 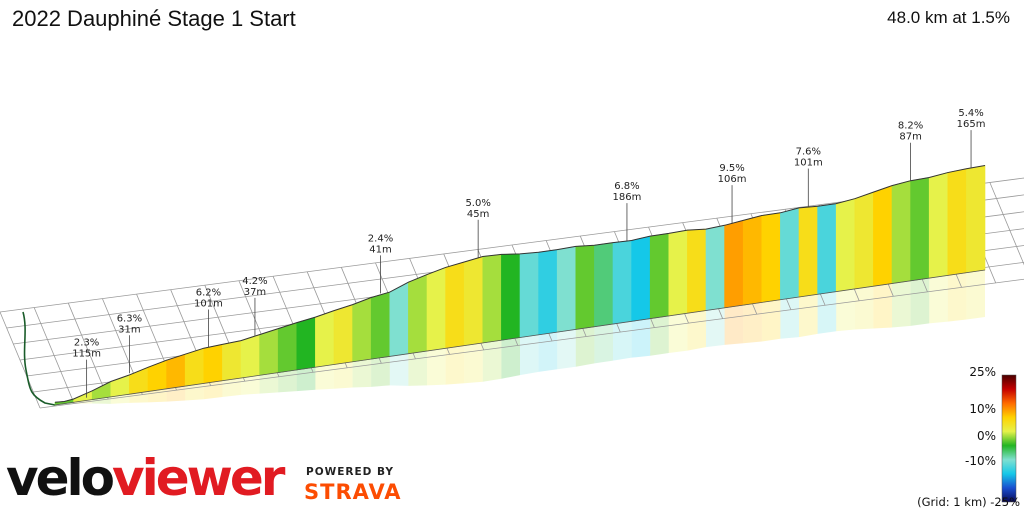 What do you see at coordinates (380, 249) in the screenshot?
I see `annotation-length: 41m` at bounding box center [380, 249].